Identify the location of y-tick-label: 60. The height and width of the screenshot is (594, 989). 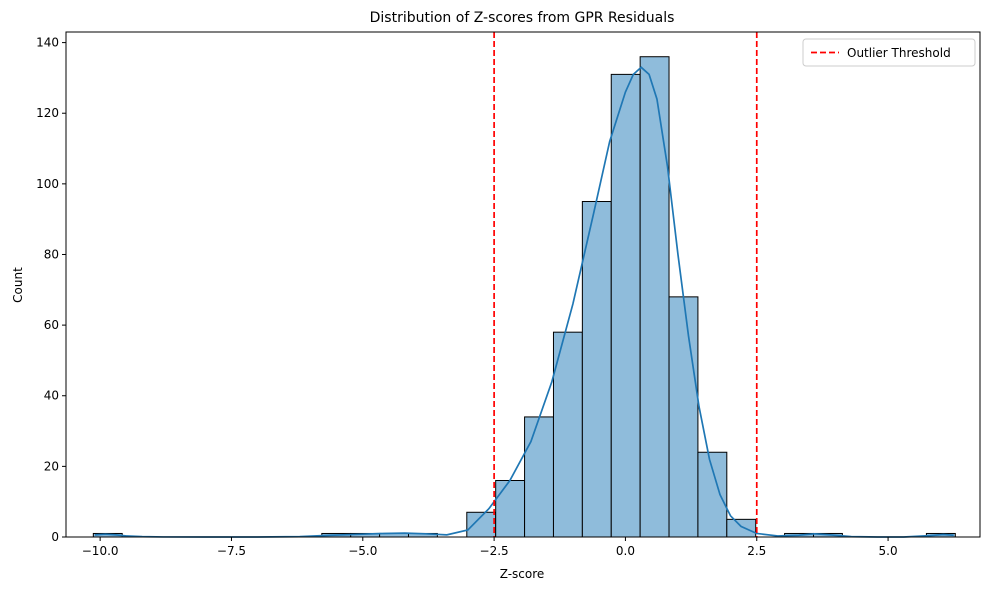
(51, 325).